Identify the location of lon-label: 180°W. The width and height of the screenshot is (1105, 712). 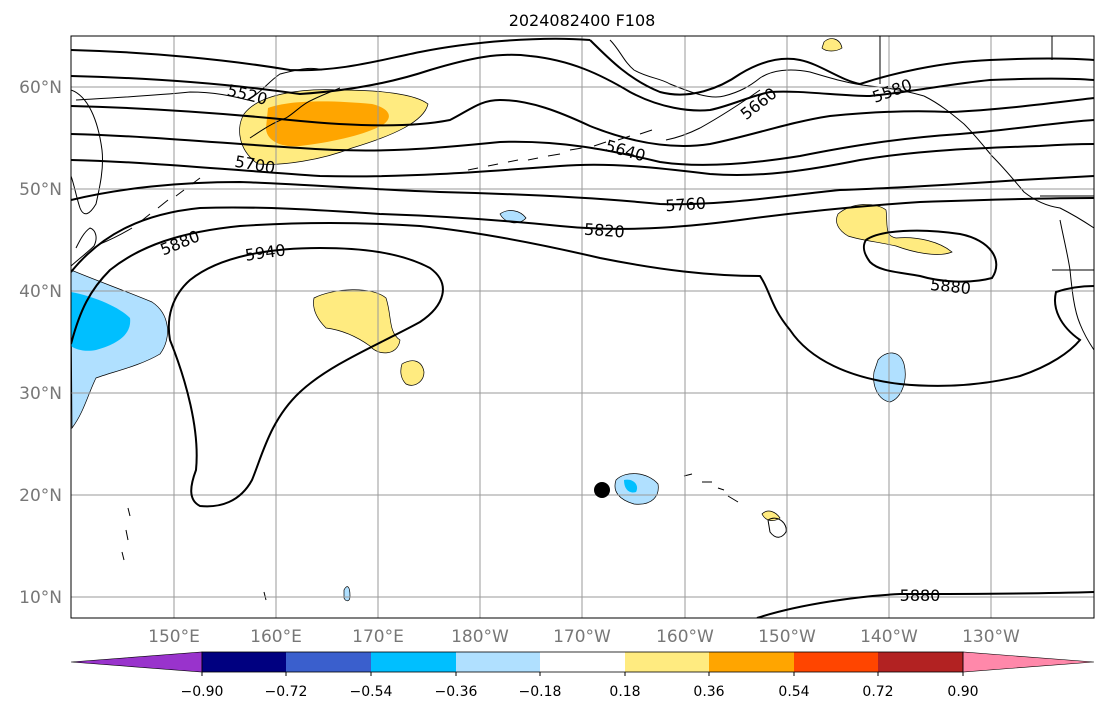
(480, 637).